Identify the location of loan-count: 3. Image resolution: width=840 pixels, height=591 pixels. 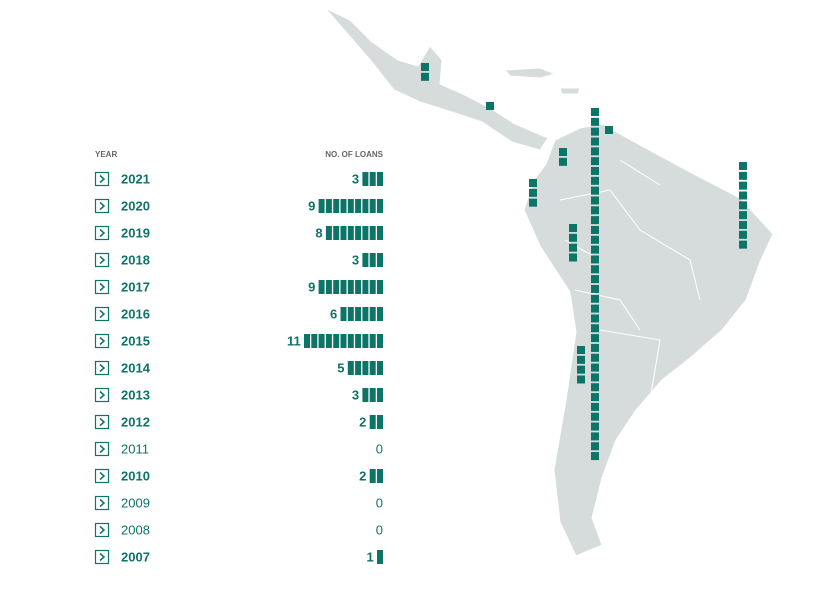
(355, 394).